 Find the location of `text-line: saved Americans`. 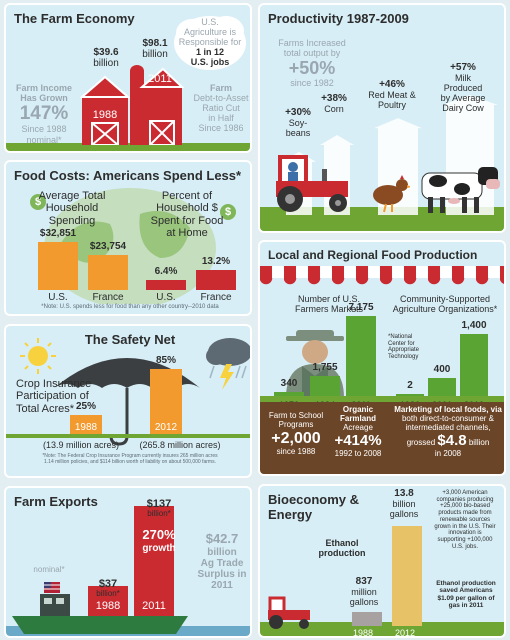

text-line: saved Americans is located at coordinates (466, 591).